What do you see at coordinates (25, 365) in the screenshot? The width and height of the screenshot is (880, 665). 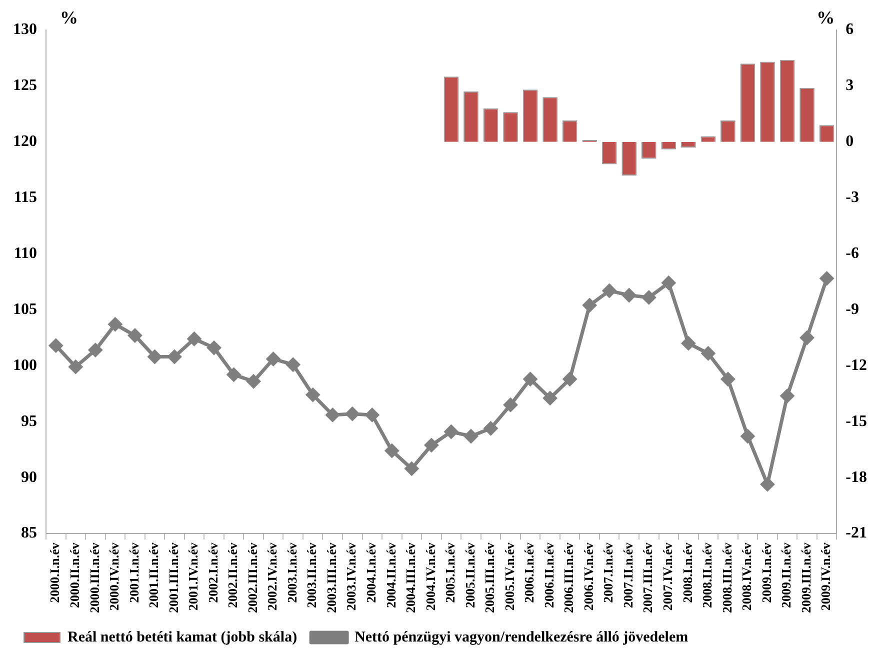 I see `y-tick-label: 100` at bounding box center [25, 365].